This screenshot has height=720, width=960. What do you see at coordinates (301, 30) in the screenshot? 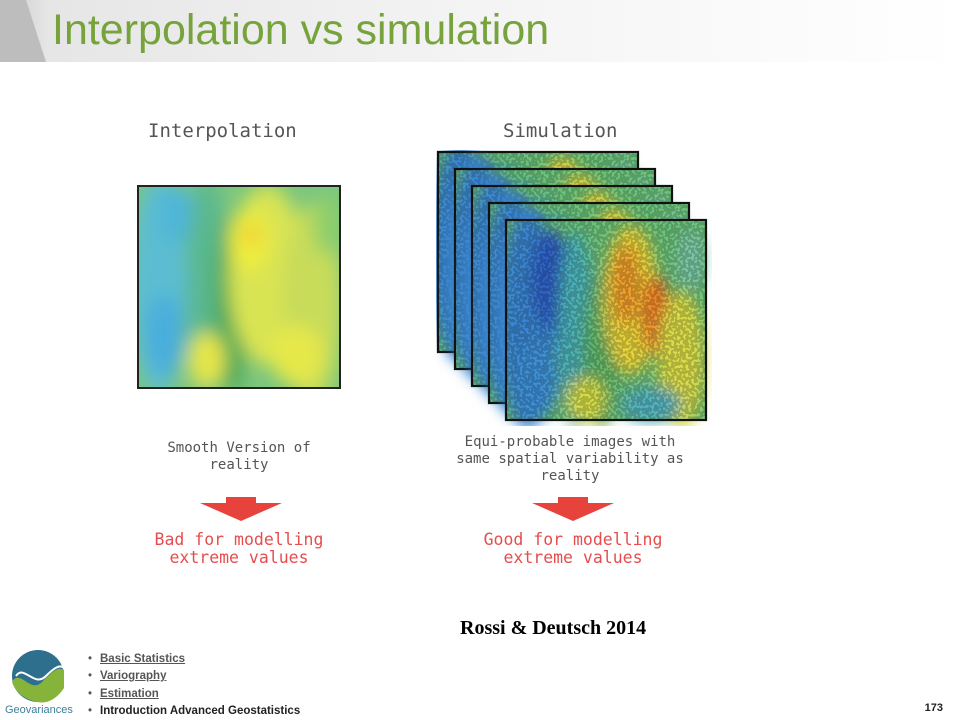
I see `slide-title: Interpolation vs simulation` at bounding box center [301, 30].